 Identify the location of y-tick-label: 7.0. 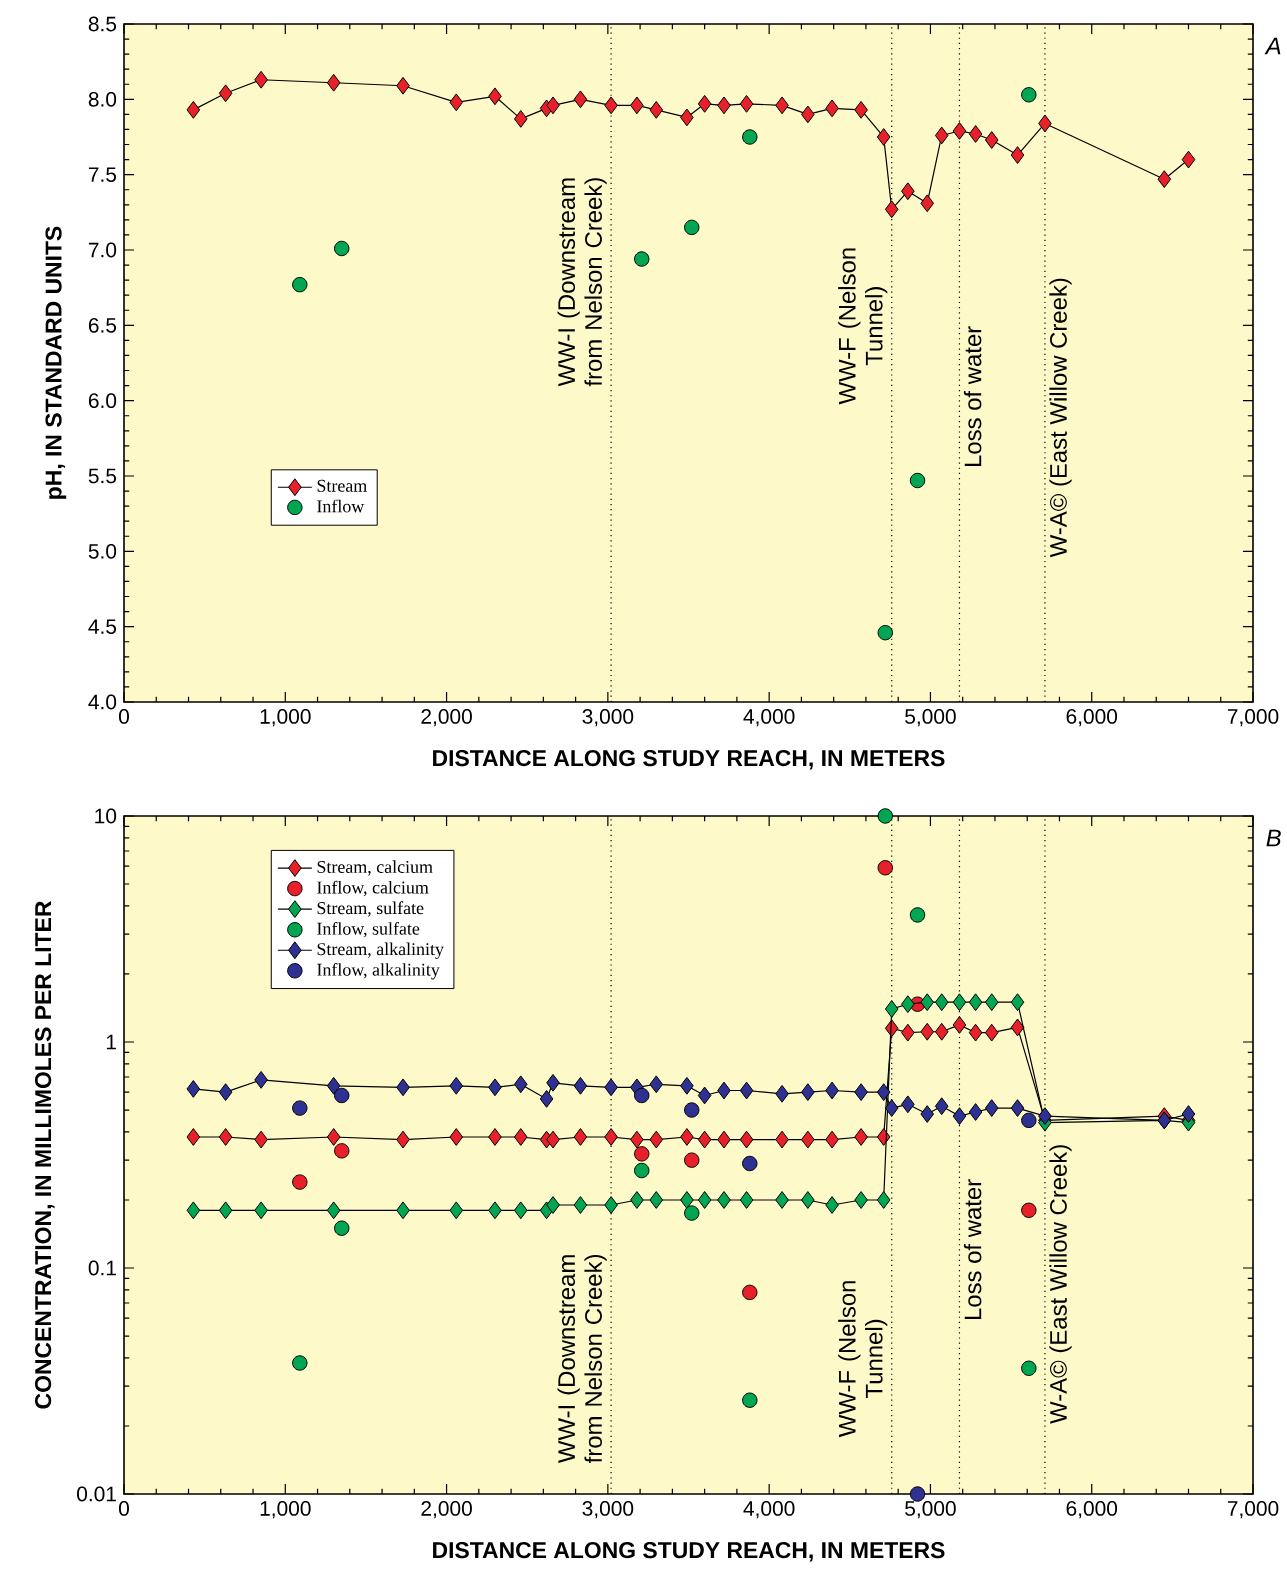
(102, 250).